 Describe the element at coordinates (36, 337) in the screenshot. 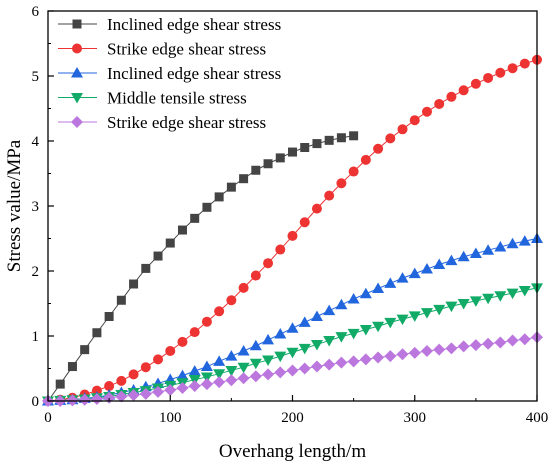

I see `y-tick-label: 1` at that location.